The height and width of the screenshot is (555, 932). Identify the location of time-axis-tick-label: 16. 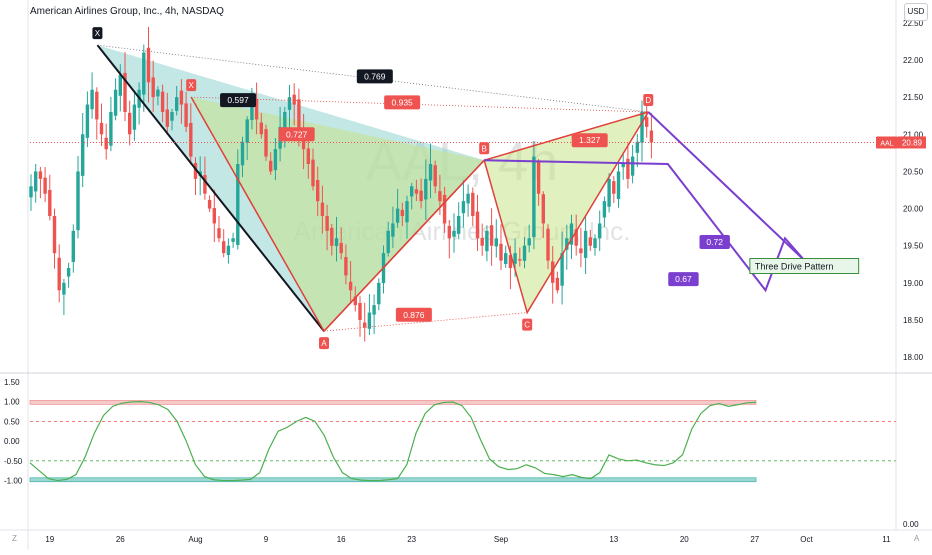
(341, 539).